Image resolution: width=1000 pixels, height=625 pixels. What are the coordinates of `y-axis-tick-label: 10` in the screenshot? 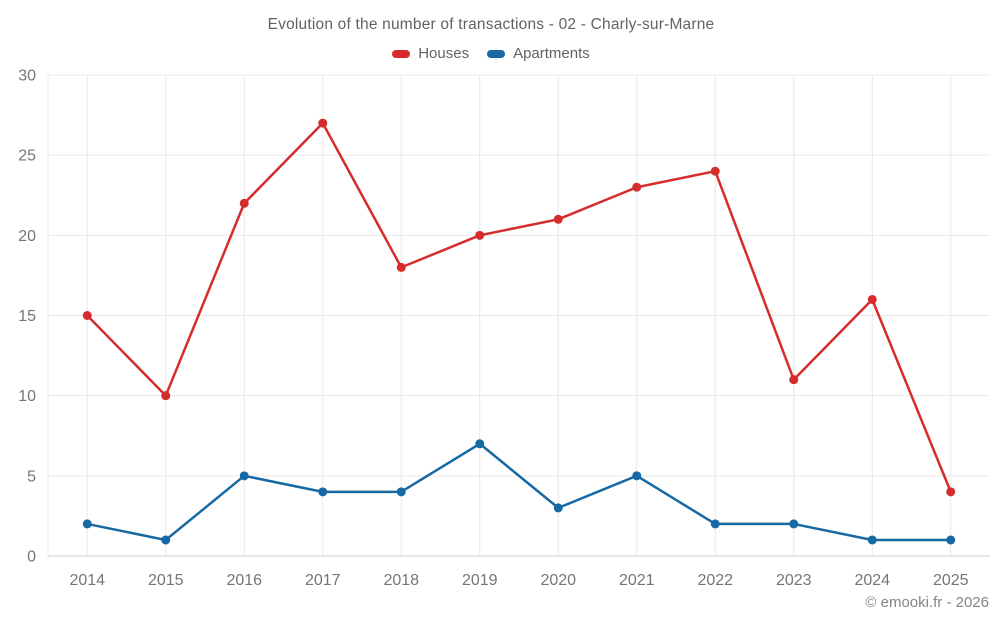 It's located at (27, 396).